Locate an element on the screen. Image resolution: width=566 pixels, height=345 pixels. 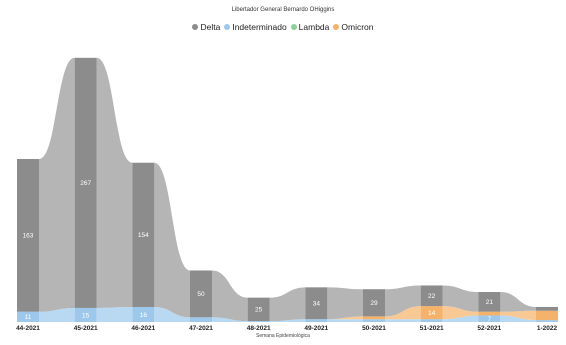
data-label: 15 is located at coordinates (86, 315).